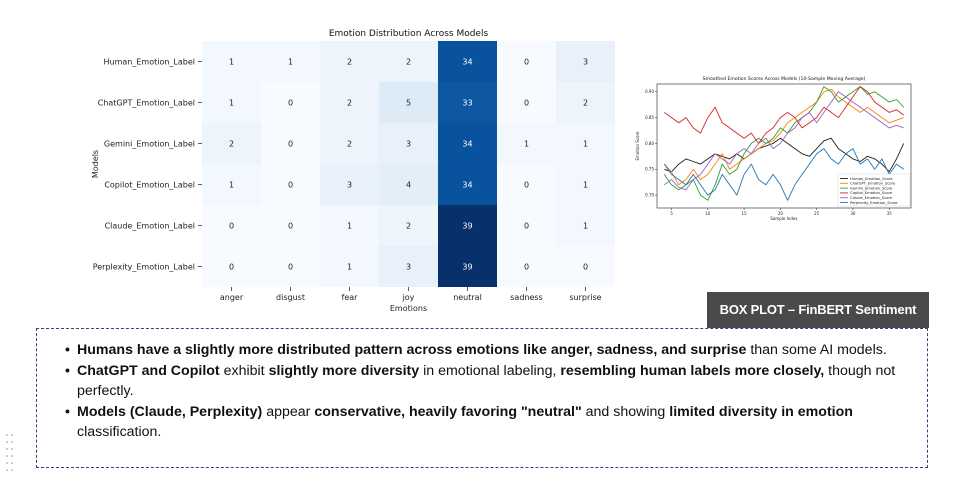  Describe the element at coordinates (761, 411) in the screenshot. I see `finding-emphasis: limited diversity in emotion` at that location.